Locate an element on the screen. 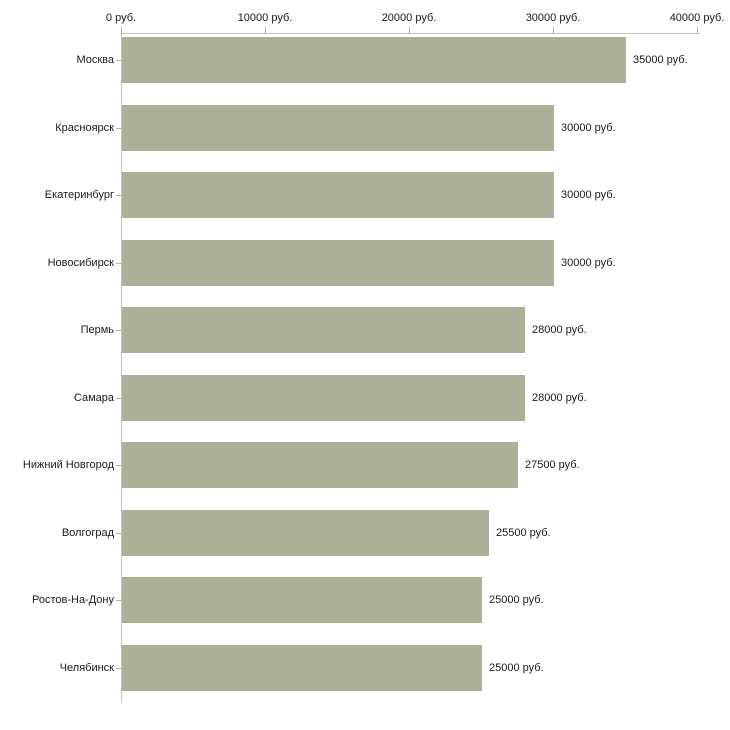 This screenshot has height=730, width=730. x-axis-tick-label: 20000 руб. is located at coordinates (409, 18).